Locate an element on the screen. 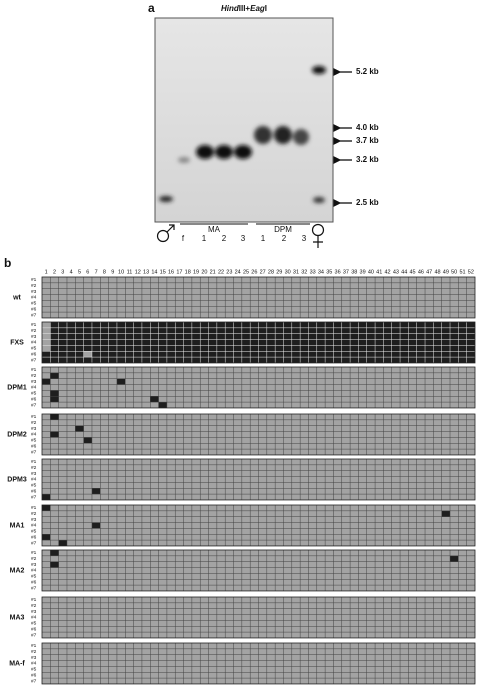 This screenshot has height=685, width=478. column-number: 33 is located at coordinates (313, 272).